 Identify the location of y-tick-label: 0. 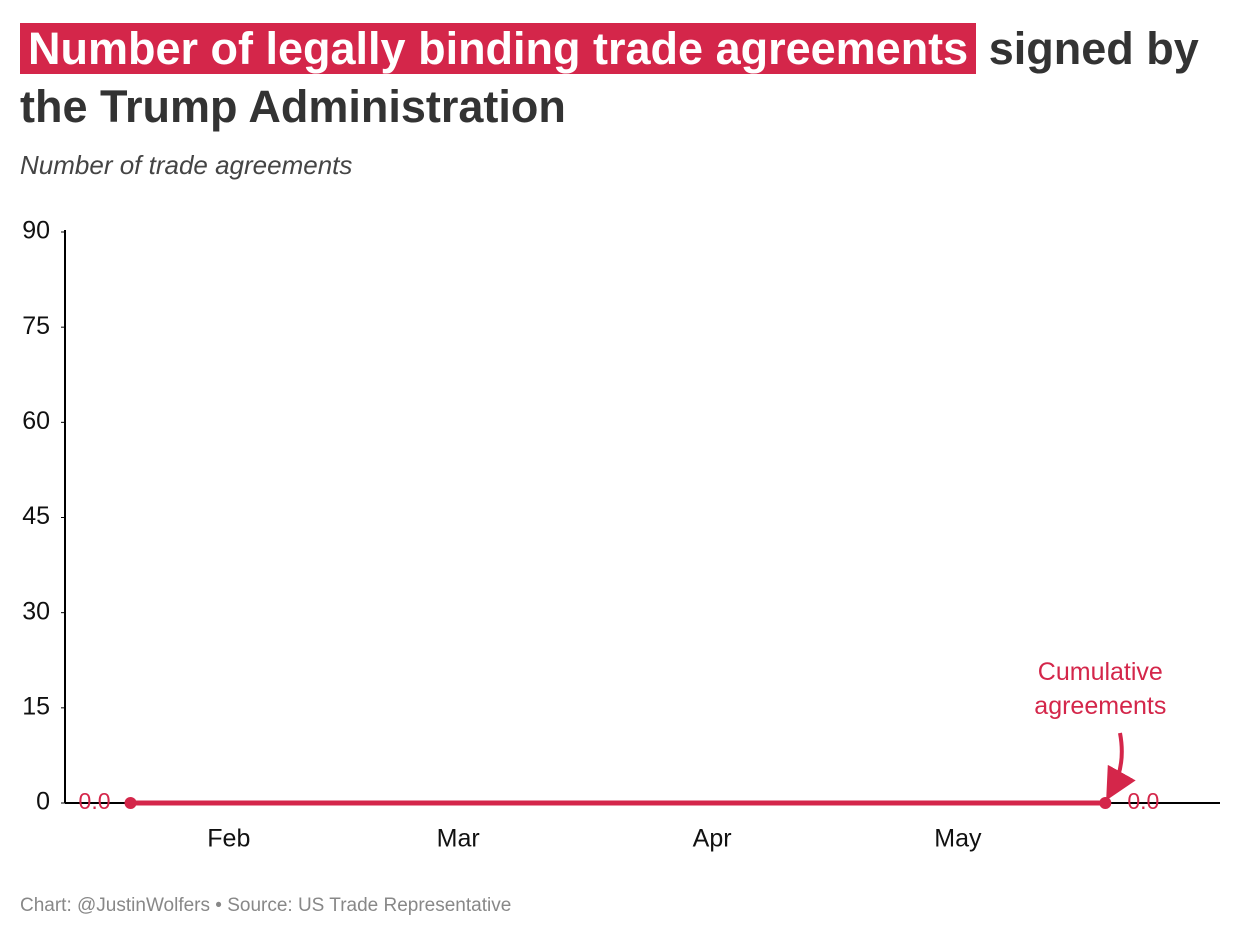
(43, 802).